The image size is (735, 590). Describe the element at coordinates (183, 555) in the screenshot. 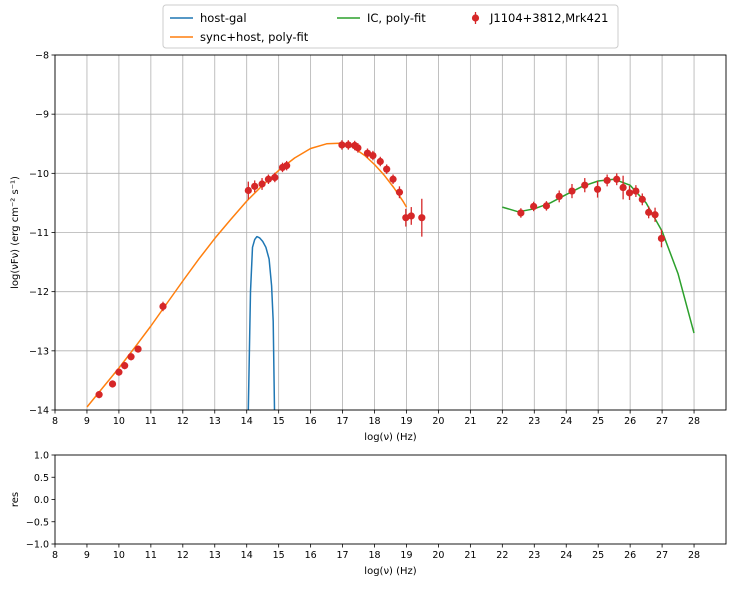

I see `residual-xtick-label: 12` at that location.